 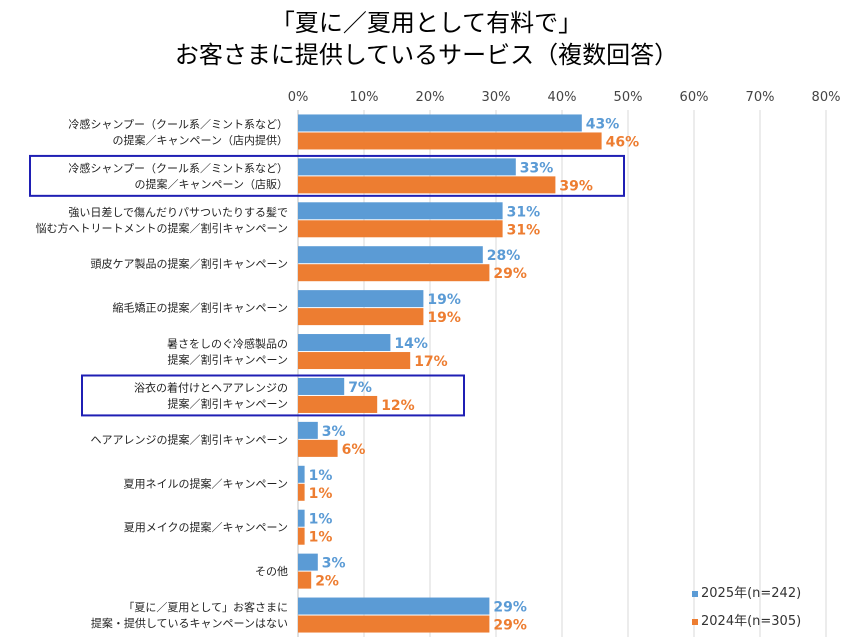 What do you see at coordinates (189, 439) in the screenshot?
I see `category-label: ヘアアレンジの提案／割引キャンペーン` at bounding box center [189, 439].